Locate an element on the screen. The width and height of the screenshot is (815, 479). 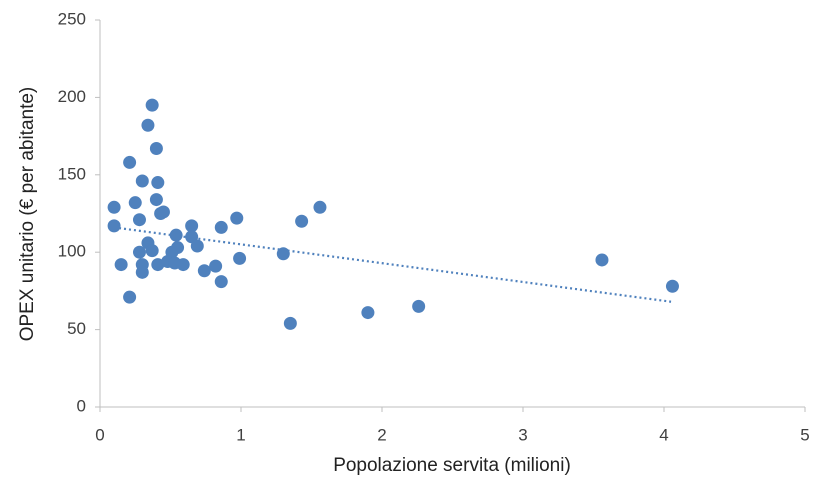
x-tick-label: 1 is located at coordinates (240, 434).